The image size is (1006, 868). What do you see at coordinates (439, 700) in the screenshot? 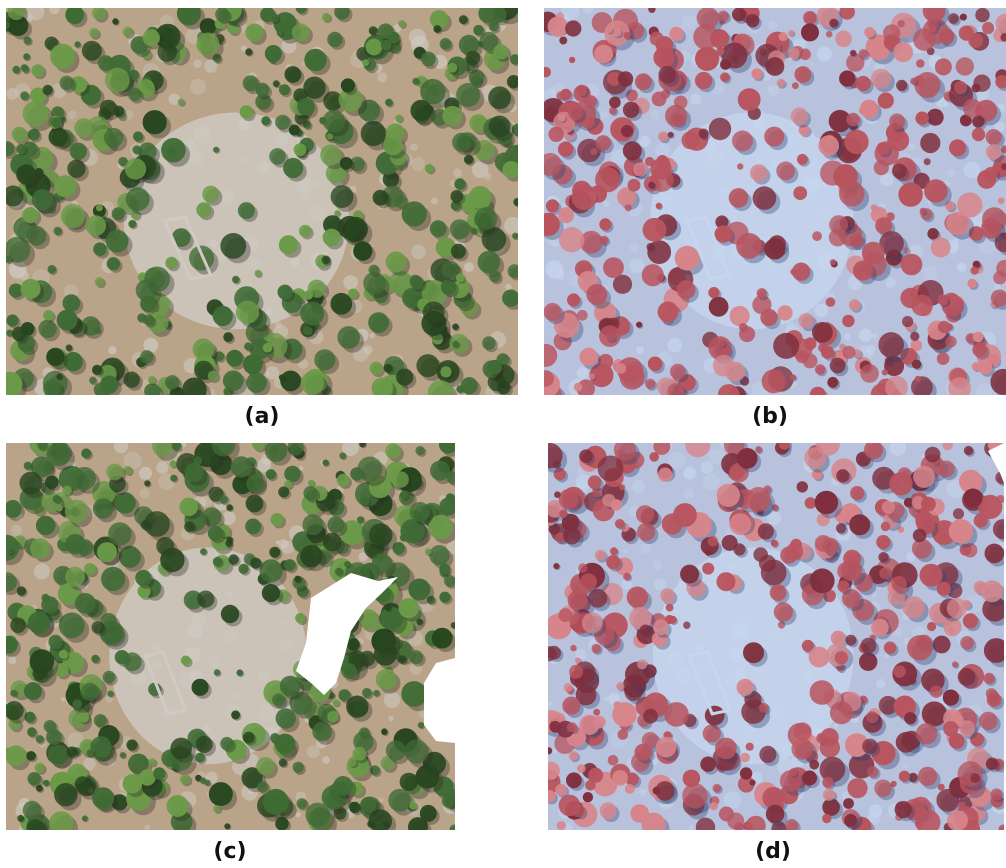
I see `masked-edge-notch` at bounding box center [439, 700].